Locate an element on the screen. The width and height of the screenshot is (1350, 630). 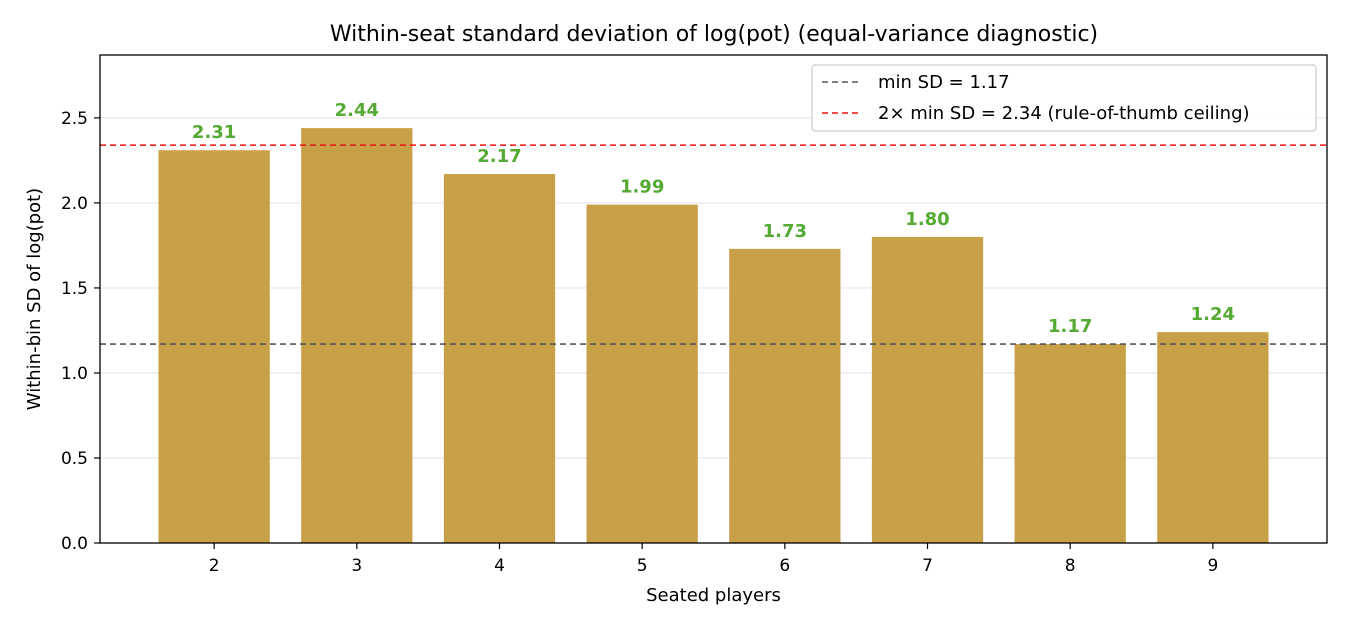
bar-value-label: 2.44 is located at coordinates (357, 110).